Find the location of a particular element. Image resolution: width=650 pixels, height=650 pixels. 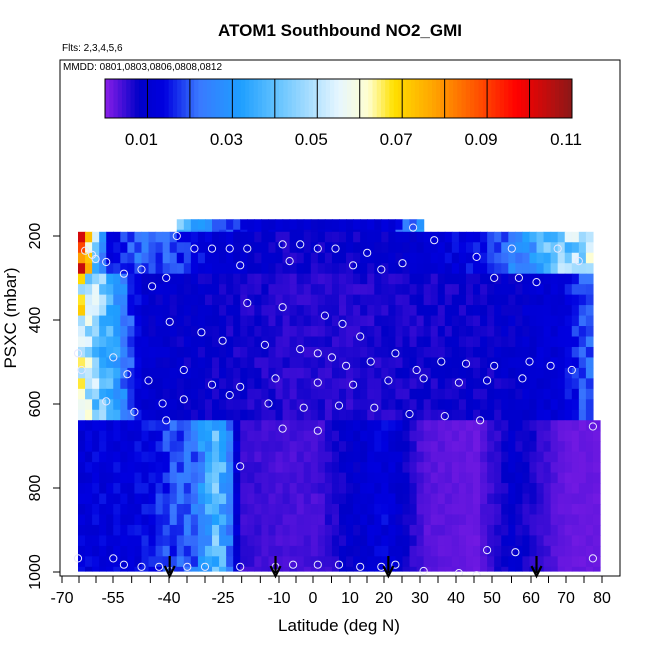

y-tick-label: 1000 is located at coordinates (35, 572).